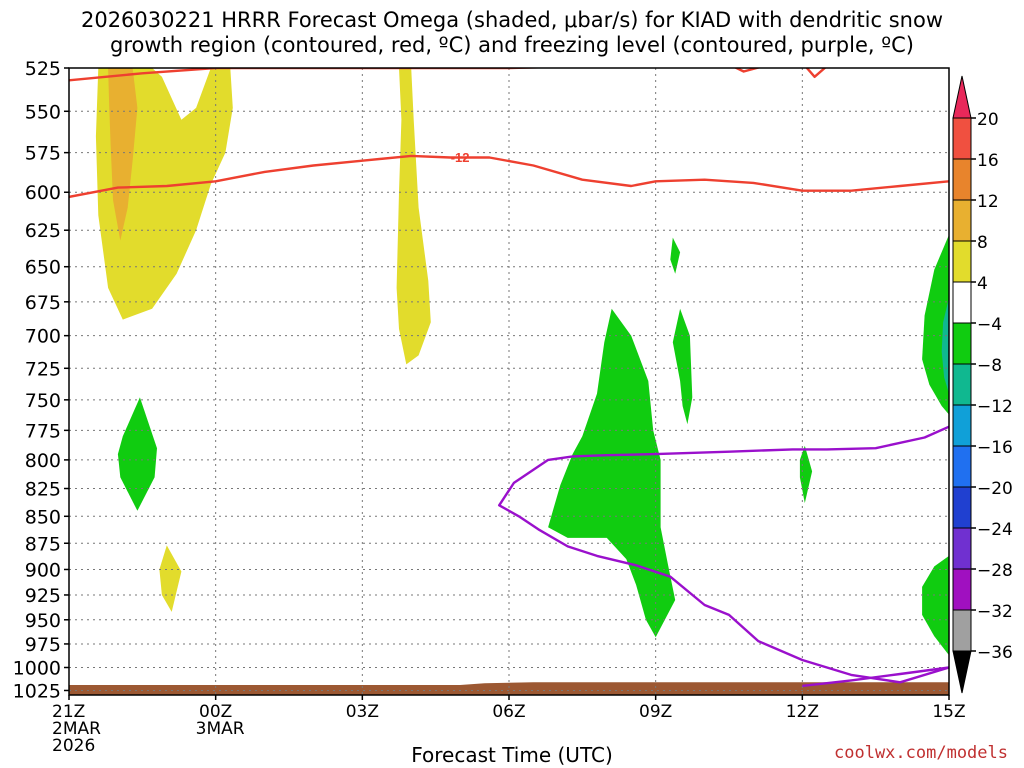  I want to click on y-tick-label: 1000, so click(37, 668).